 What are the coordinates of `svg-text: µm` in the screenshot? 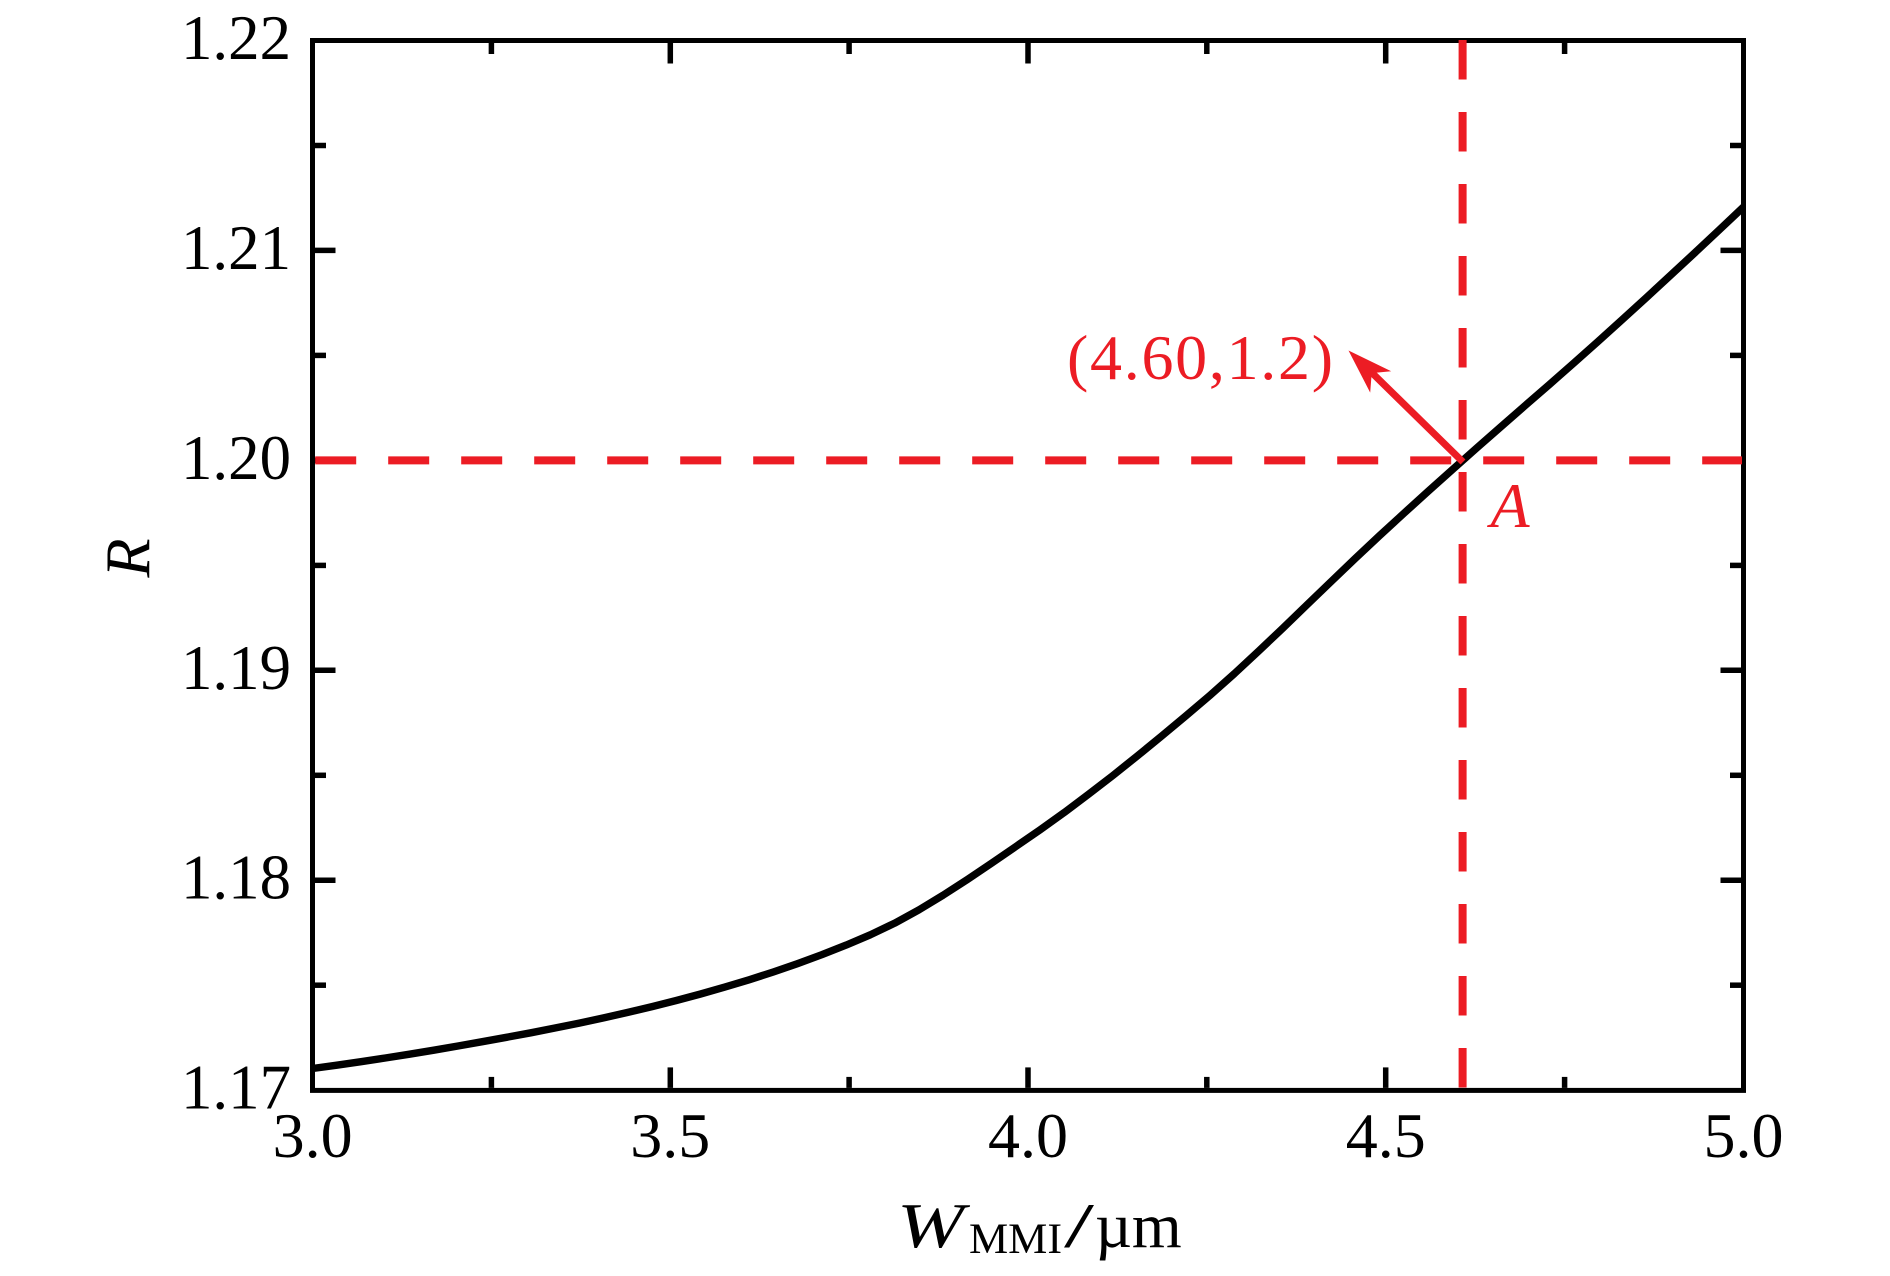 It's located at (1138, 1225).